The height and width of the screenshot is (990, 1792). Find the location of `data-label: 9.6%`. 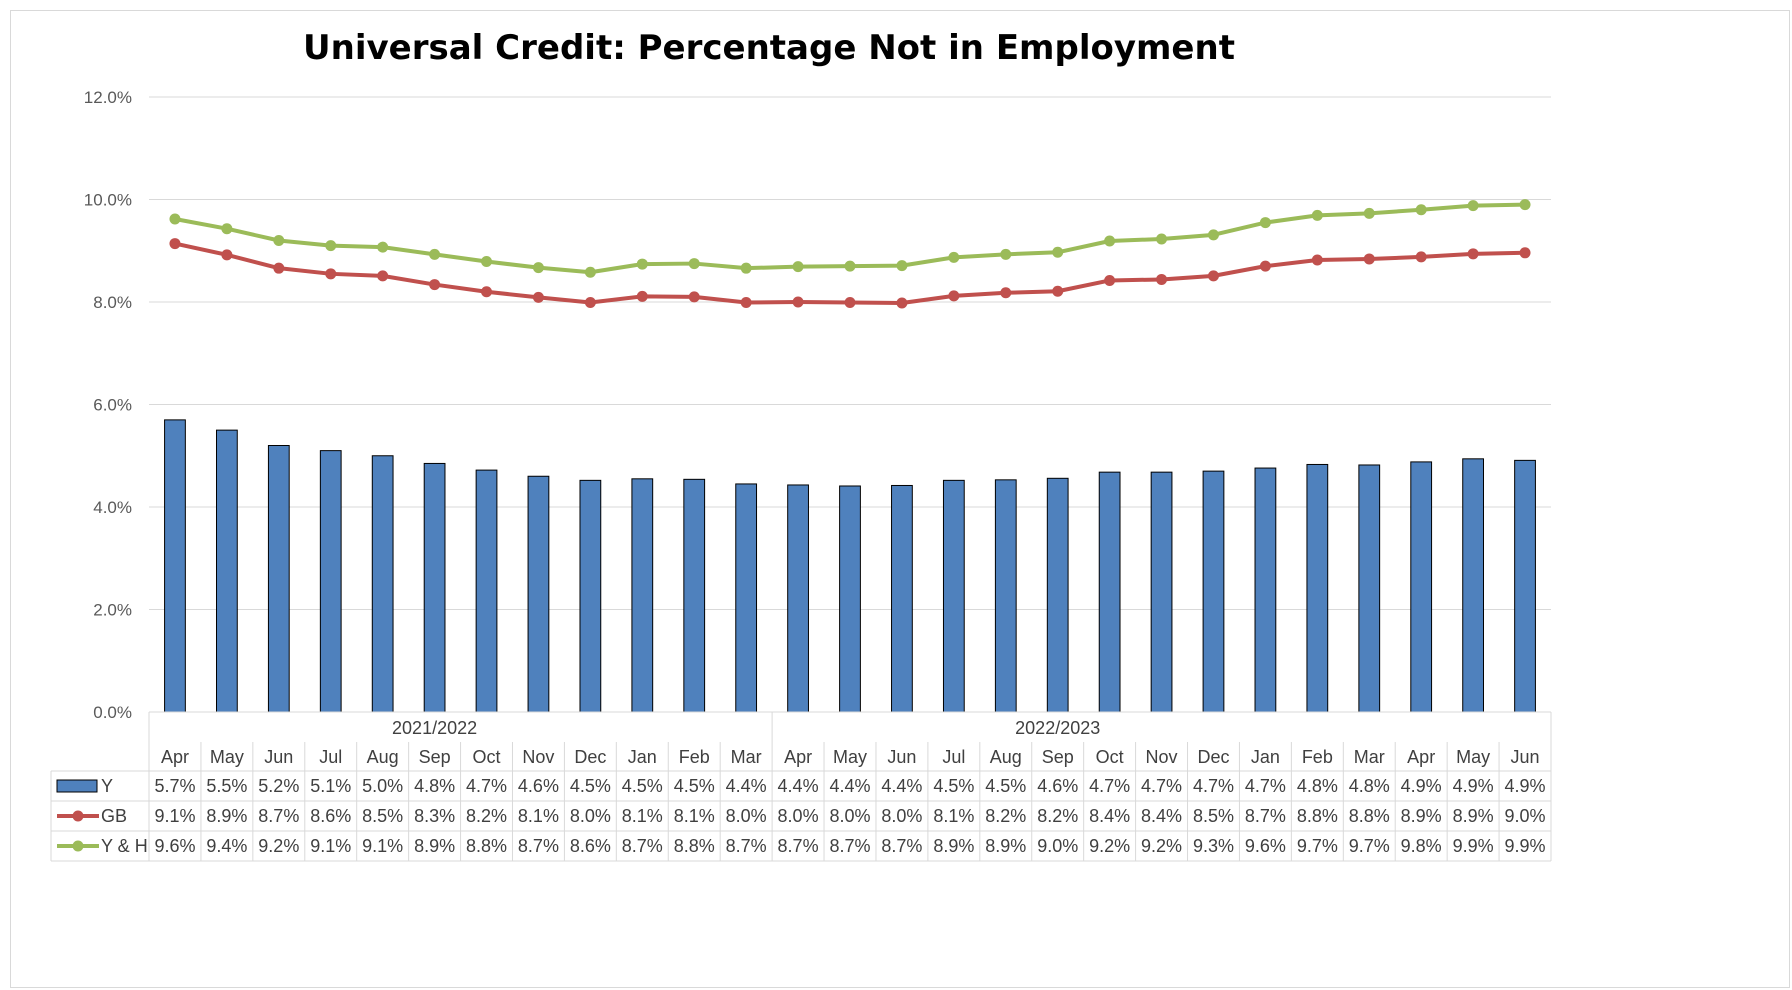

data-label: 9.6% is located at coordinates (1265, 846).